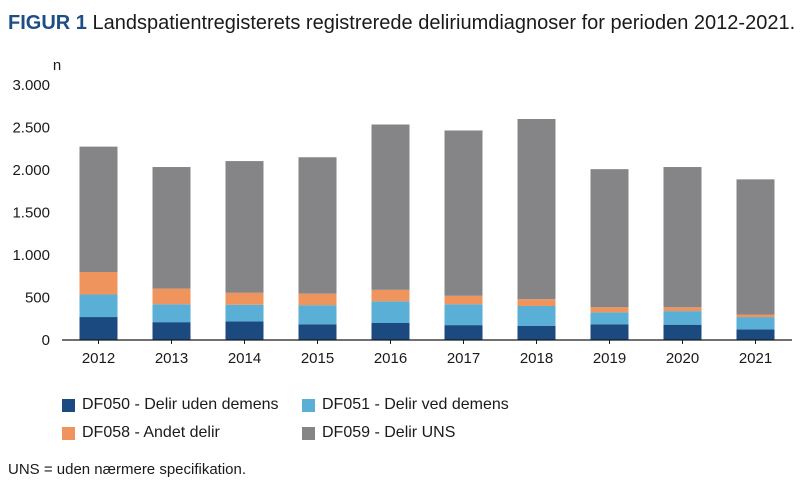  Describe the element at coordinates (536, 209) in the screenshot. I see `bar-segment-2018-s3` at that location.